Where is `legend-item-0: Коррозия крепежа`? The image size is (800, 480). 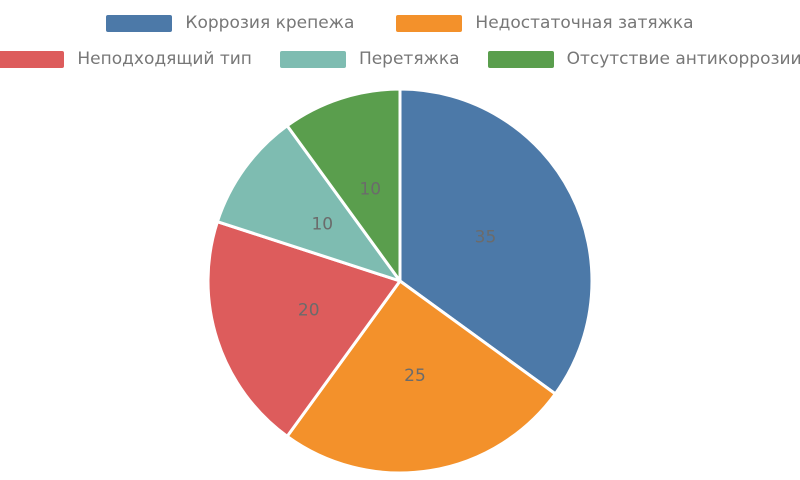 legend-item-0: Коррозия крепежа is located at coordinates (230, 23).